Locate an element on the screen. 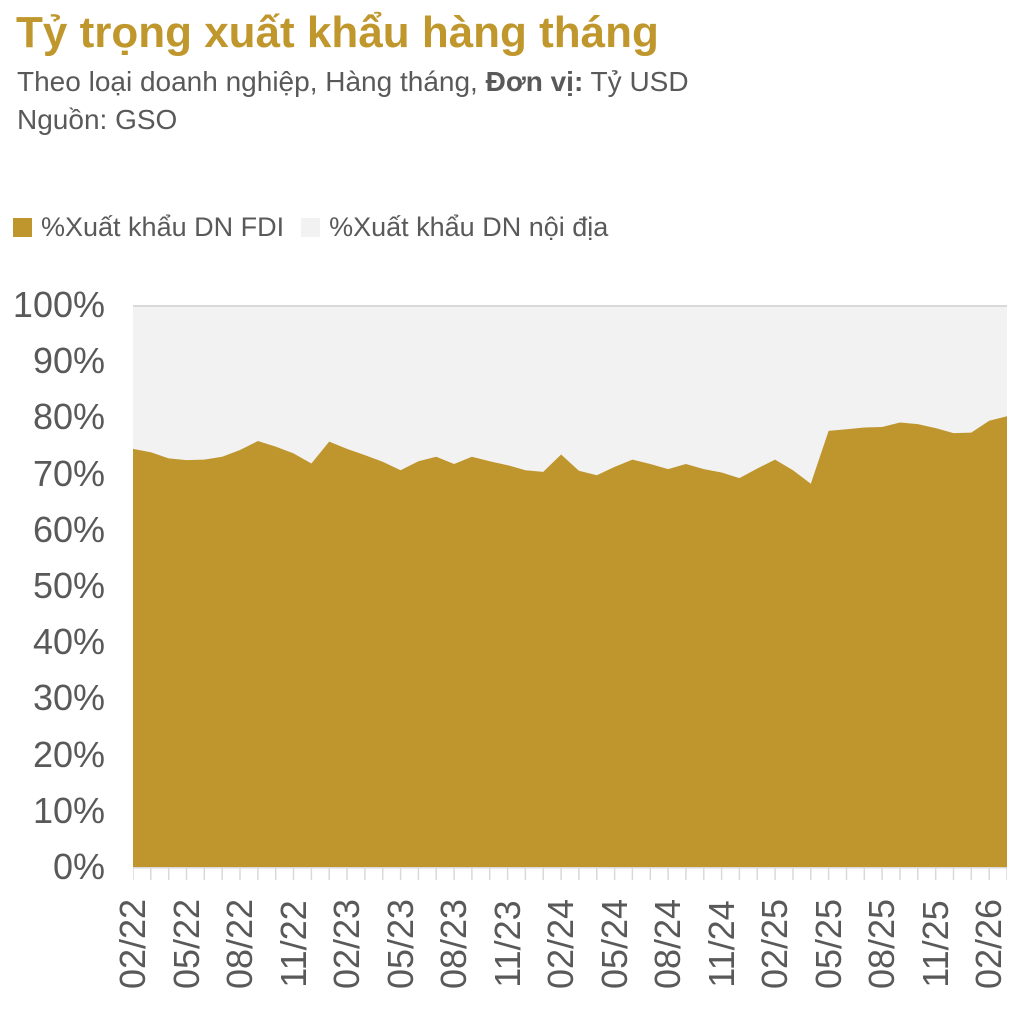  y-tick-label: 40% is located at coordinates (68, 642).